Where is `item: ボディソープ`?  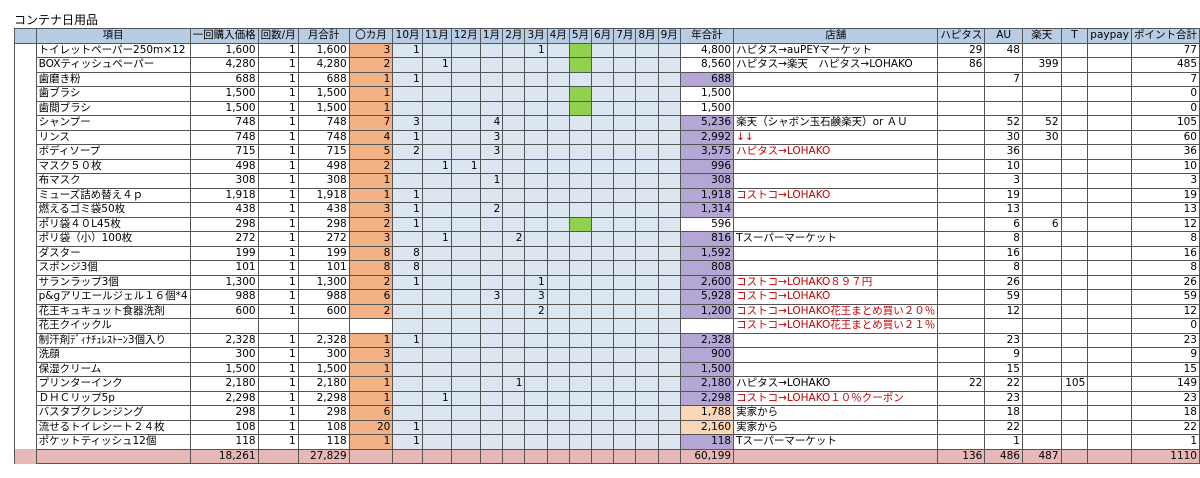 item: ボディソープ is located at coordinates (113, 152).